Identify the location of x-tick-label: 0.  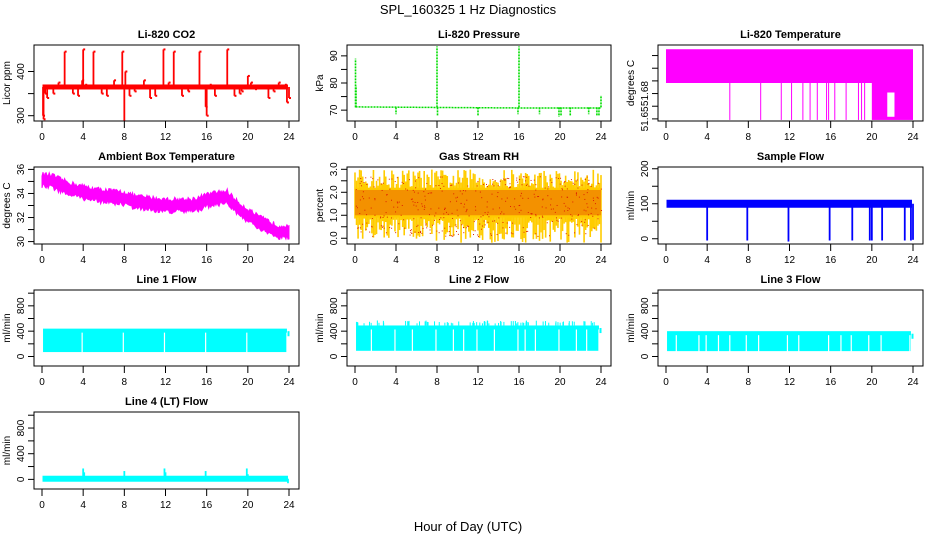
(355, 382).